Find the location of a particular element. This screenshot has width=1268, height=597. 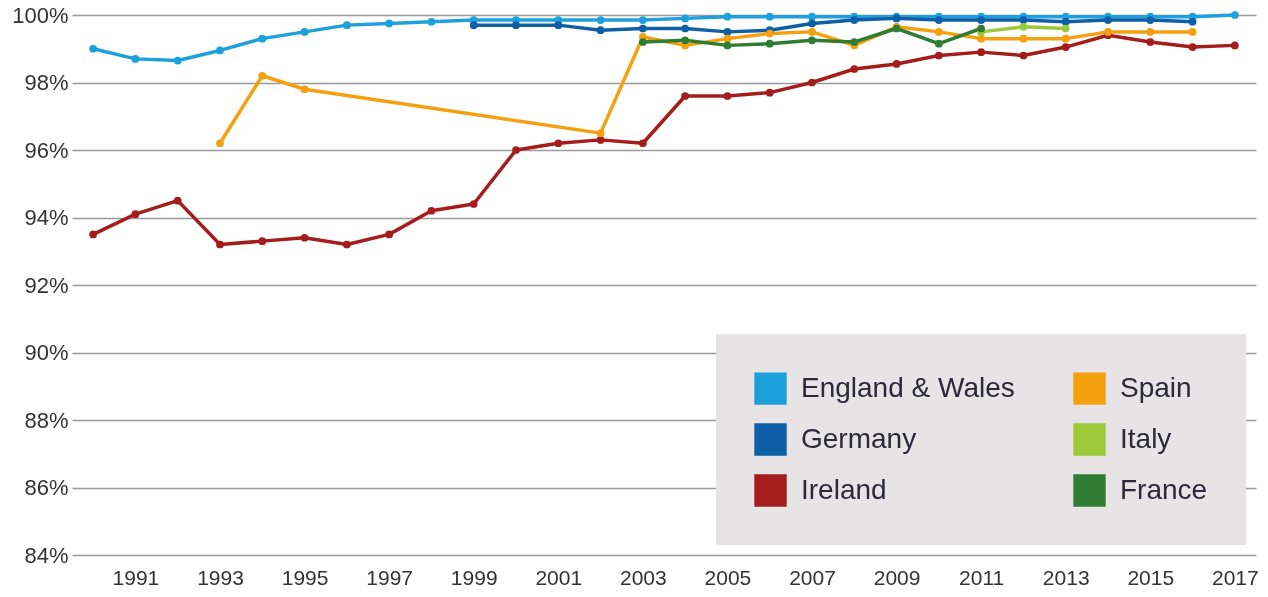

y-tick-label: 96% is located at coordinates (46, 150).